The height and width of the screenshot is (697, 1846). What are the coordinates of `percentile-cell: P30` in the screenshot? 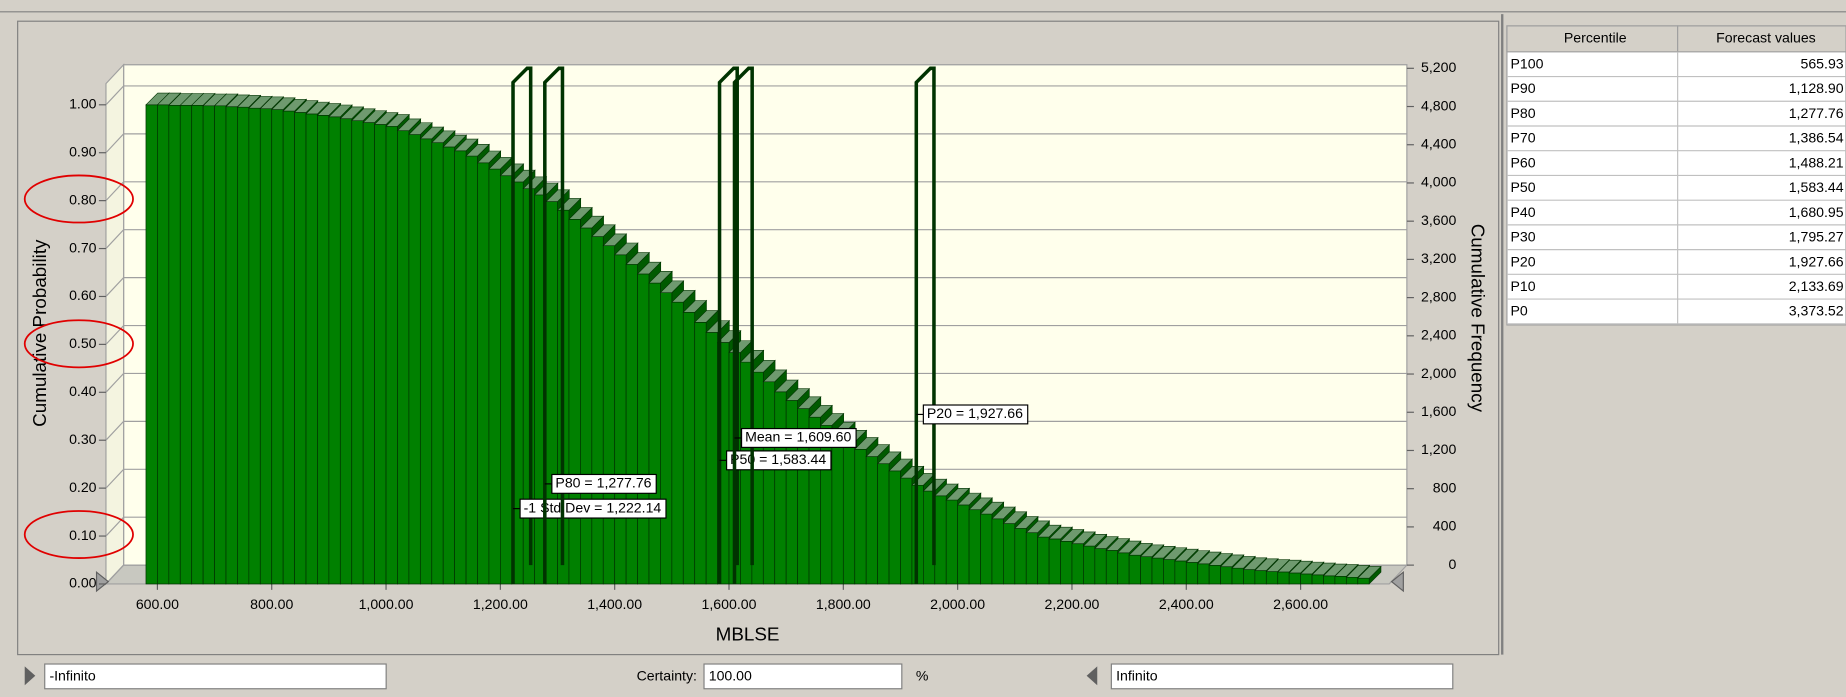 It's located at (1522, 237).